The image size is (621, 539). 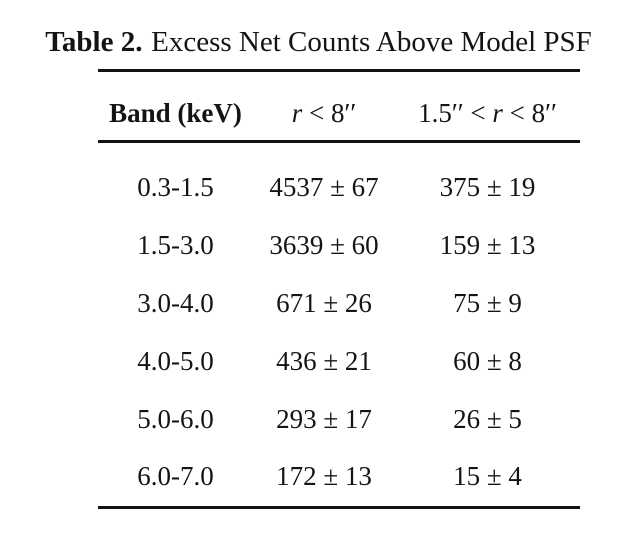 What do you see at coordinates (324, 418) in the screenshot?
I see `cell-r-lt-8: 293 ± 17` at bounding box center [324, 418].